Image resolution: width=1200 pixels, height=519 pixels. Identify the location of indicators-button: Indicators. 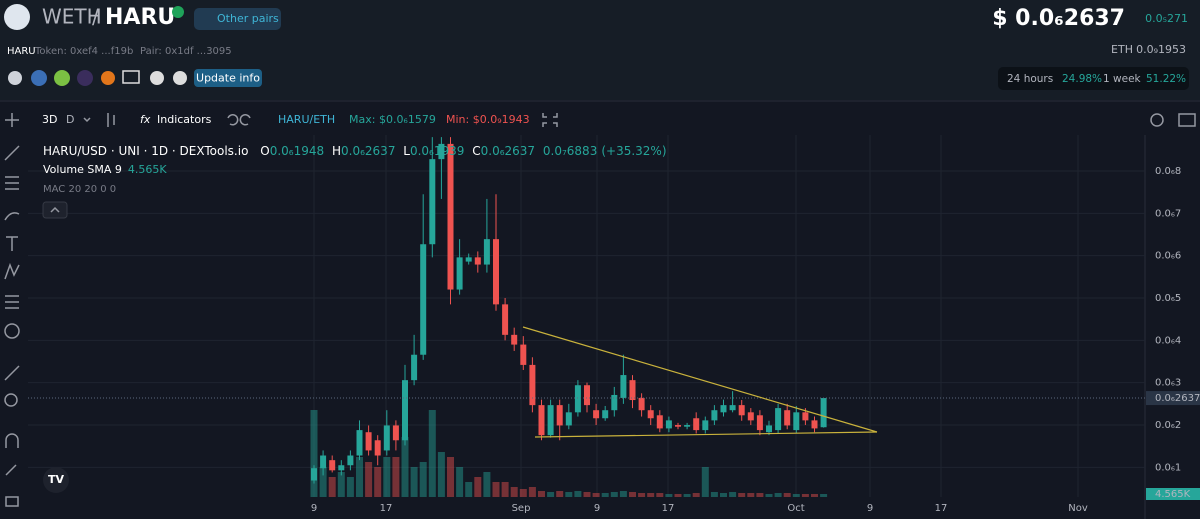
(184, 119).